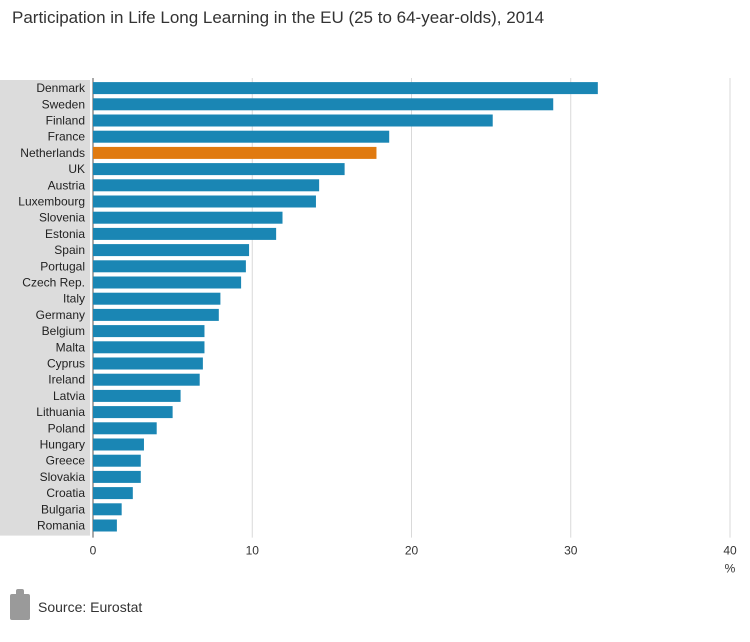  What do you see at coordinates (93, 551) in the screenshot?
I see `x-tick-label: 0` at bounding box center [93, 551].